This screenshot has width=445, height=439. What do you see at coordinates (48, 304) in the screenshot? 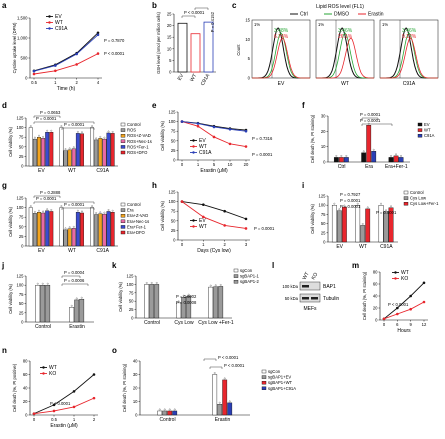
I see `bar-C` at bounding box center [48, 304].